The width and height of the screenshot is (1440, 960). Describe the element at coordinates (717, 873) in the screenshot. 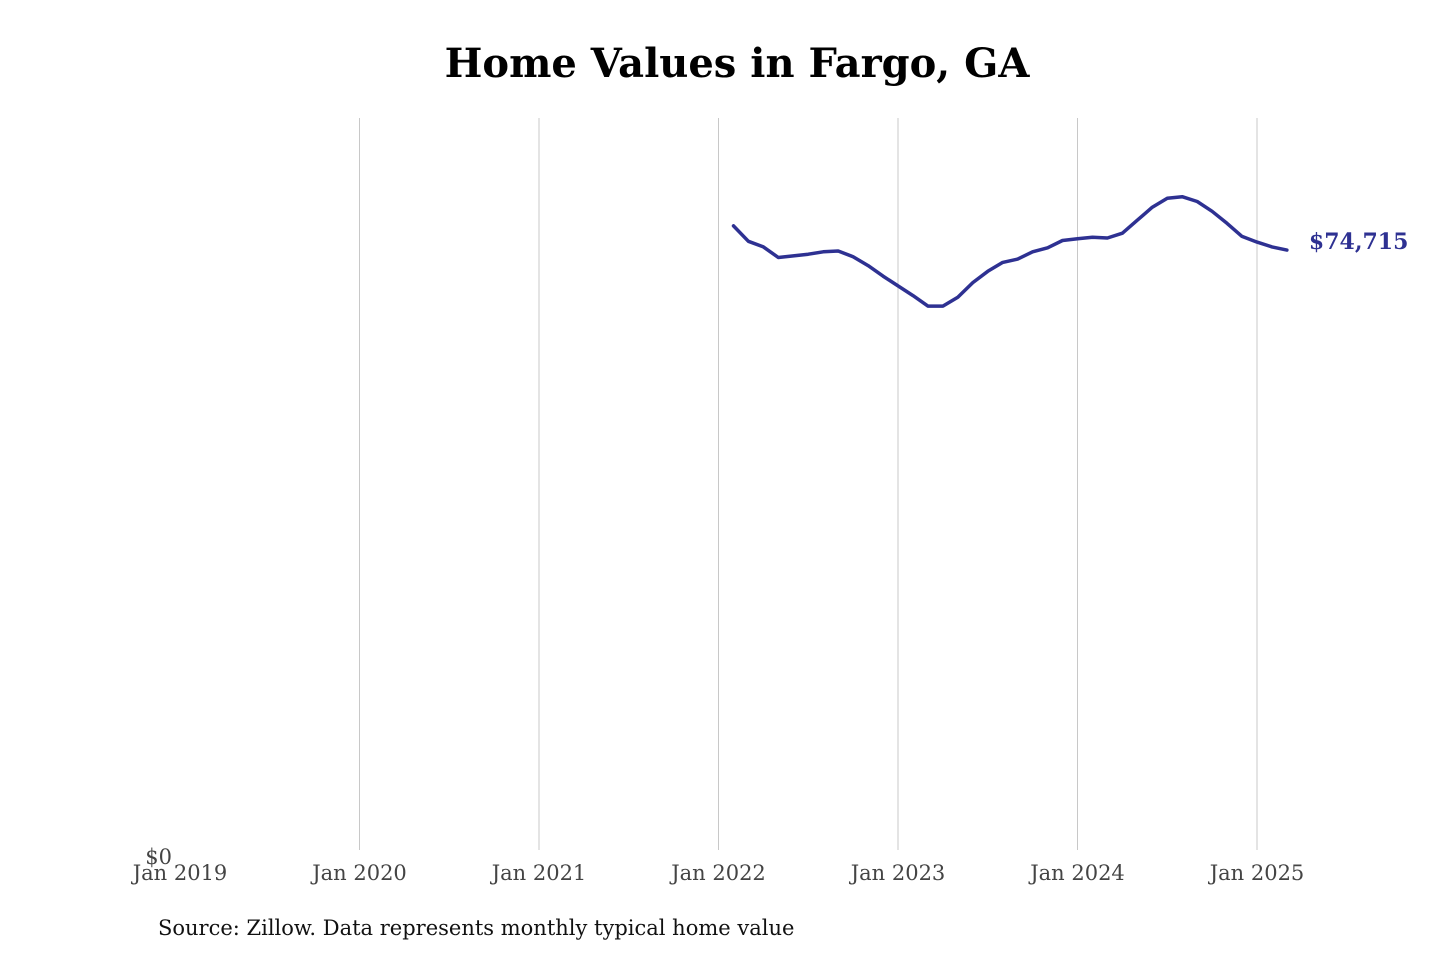

I see `x-tick-label: Jan 2022` at that location.